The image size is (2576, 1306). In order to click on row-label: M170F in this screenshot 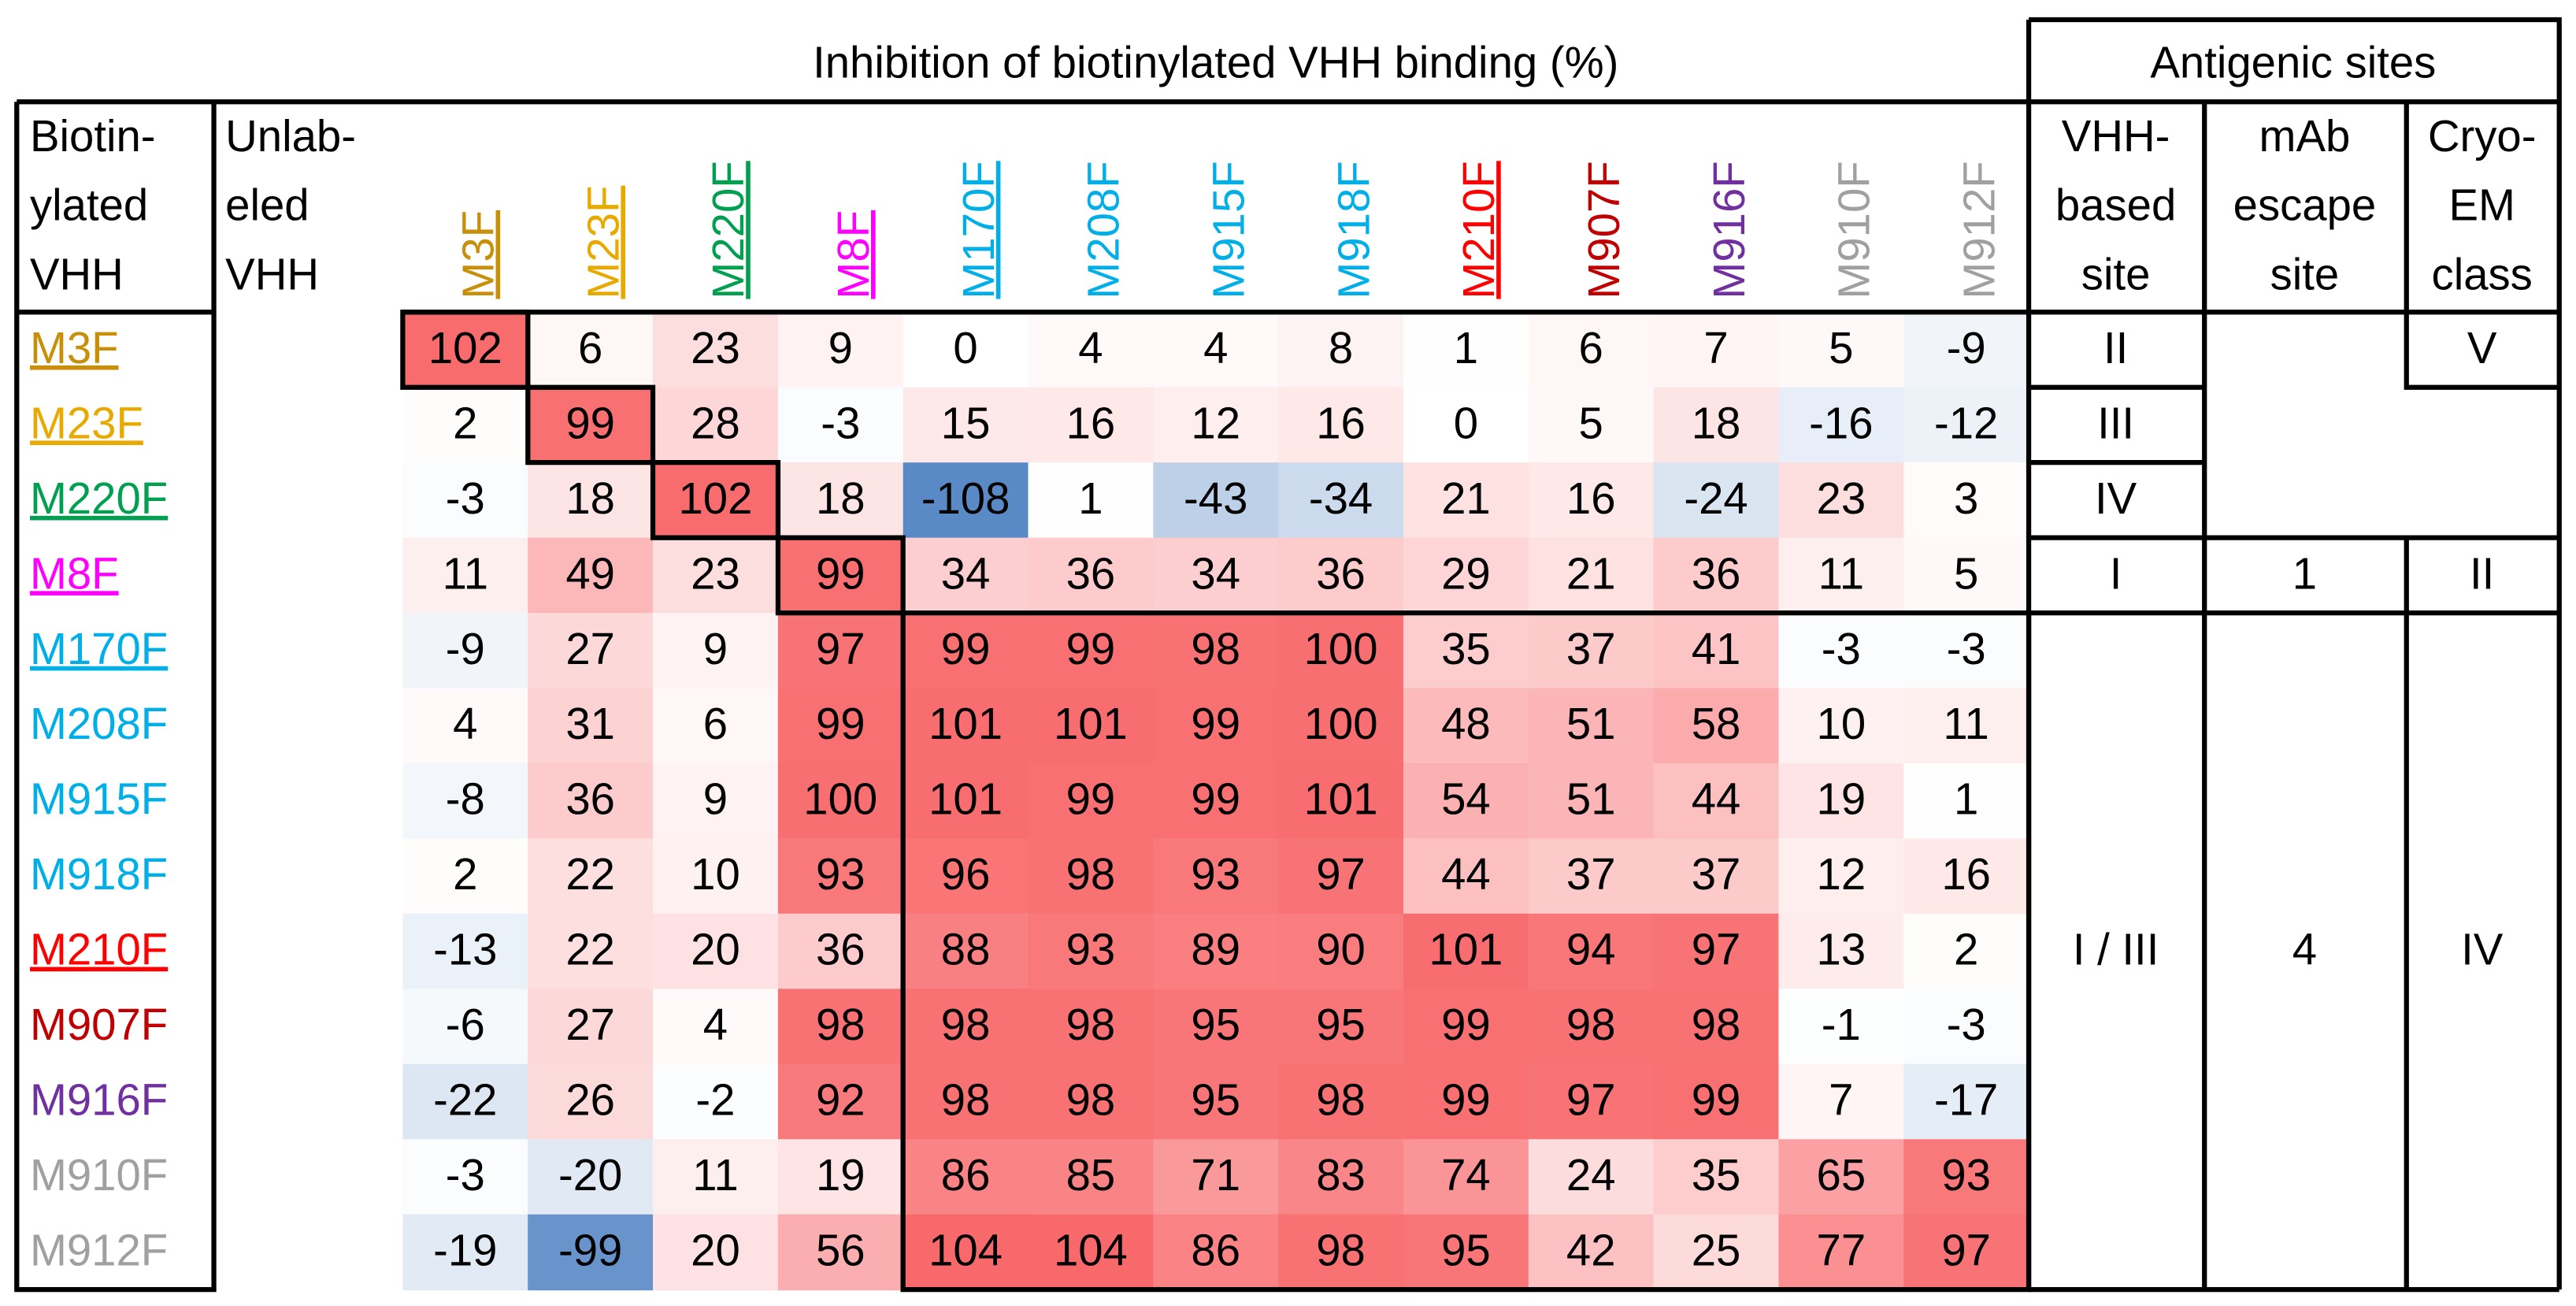, I will do `click(99, 649)`.